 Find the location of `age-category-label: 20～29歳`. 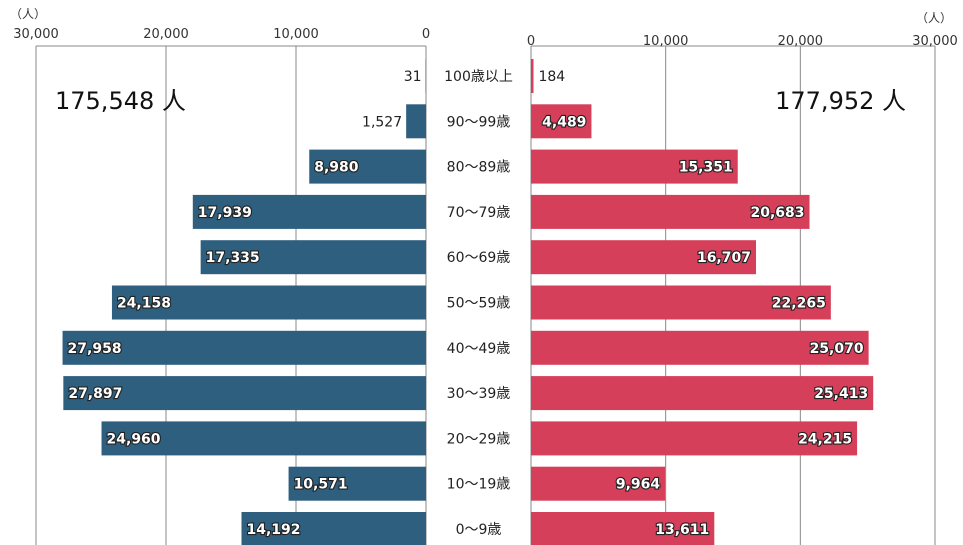

age-category-label: 20～29歳 is located at coordinates (479, 439).